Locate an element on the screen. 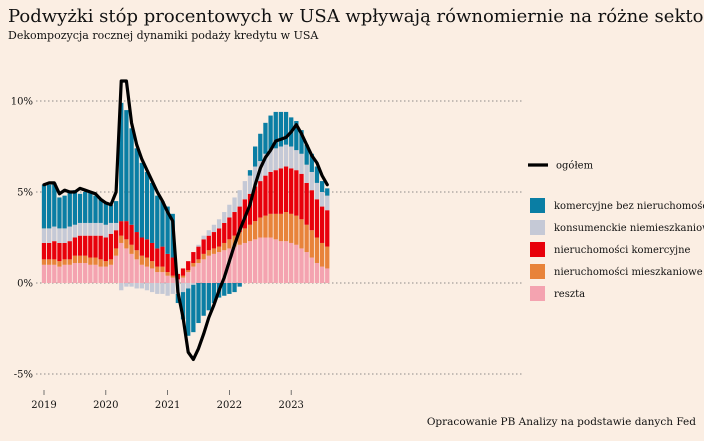  x-tick-label: 2021 is located at coordinates (167, 405).